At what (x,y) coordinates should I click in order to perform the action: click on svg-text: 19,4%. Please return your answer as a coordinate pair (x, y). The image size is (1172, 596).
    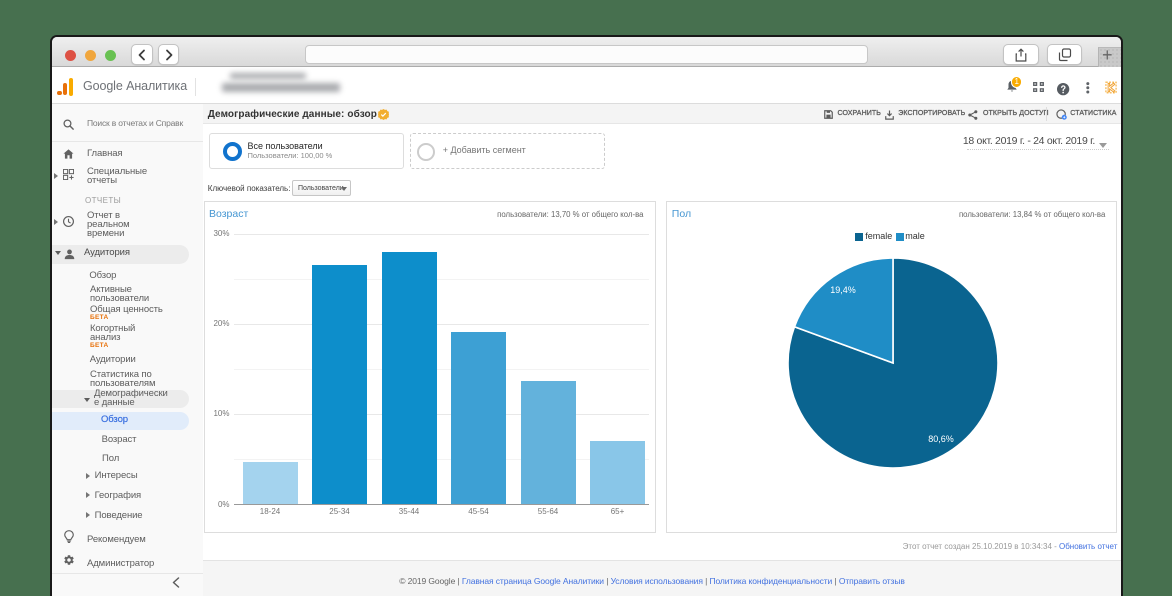
    Looking at the image, I should click on (844, 290).